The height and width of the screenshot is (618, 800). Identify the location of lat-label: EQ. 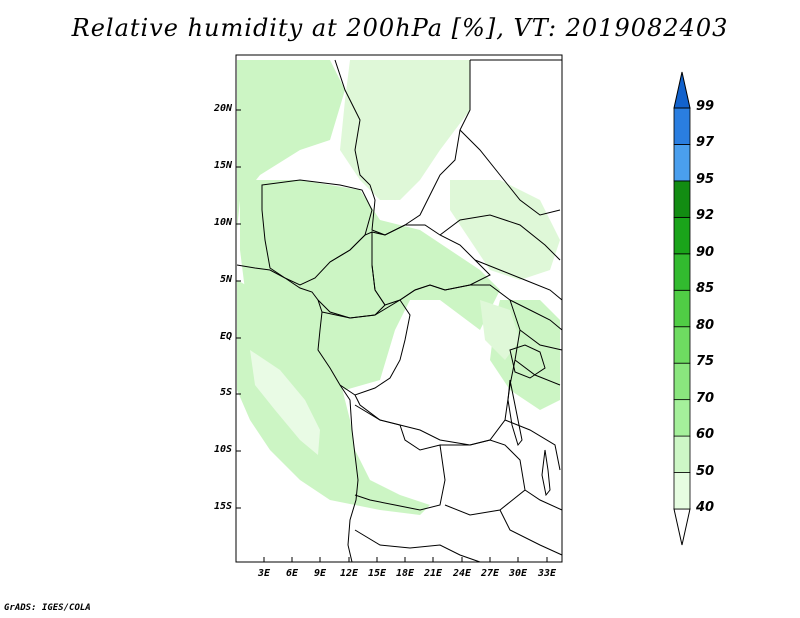
(225, 336).